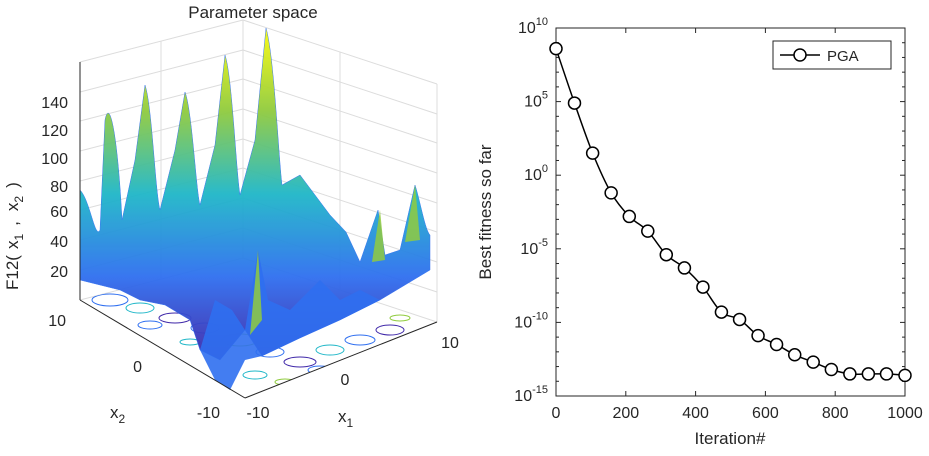 This screenshot has width=929, height=456. What do you see at coordinates (54, 103) in the screenshot?
I see `z-tick-label: 140` at bounding box center [54, 103].